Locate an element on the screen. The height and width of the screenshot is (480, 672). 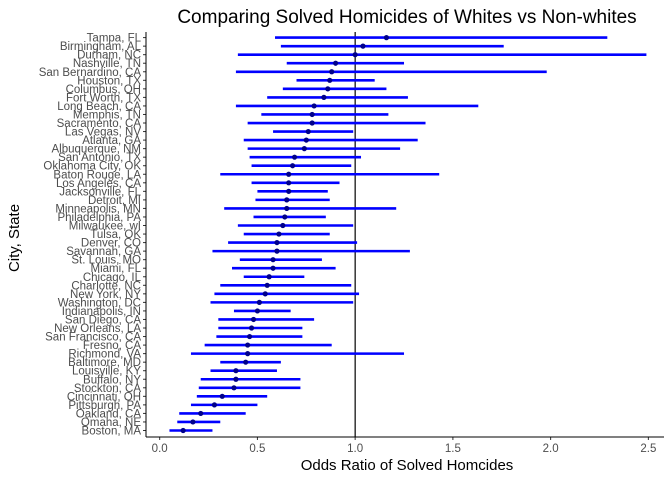
y-tick-label: Tulsa, OK is located at coordinates (115, 235).